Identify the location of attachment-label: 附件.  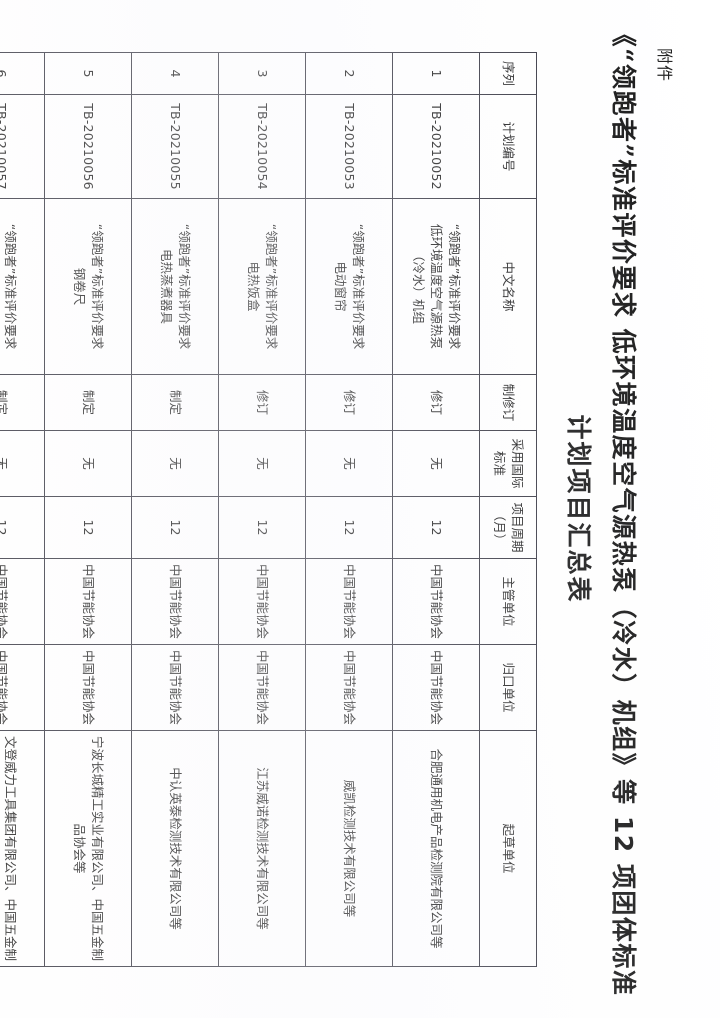
(664, 65).